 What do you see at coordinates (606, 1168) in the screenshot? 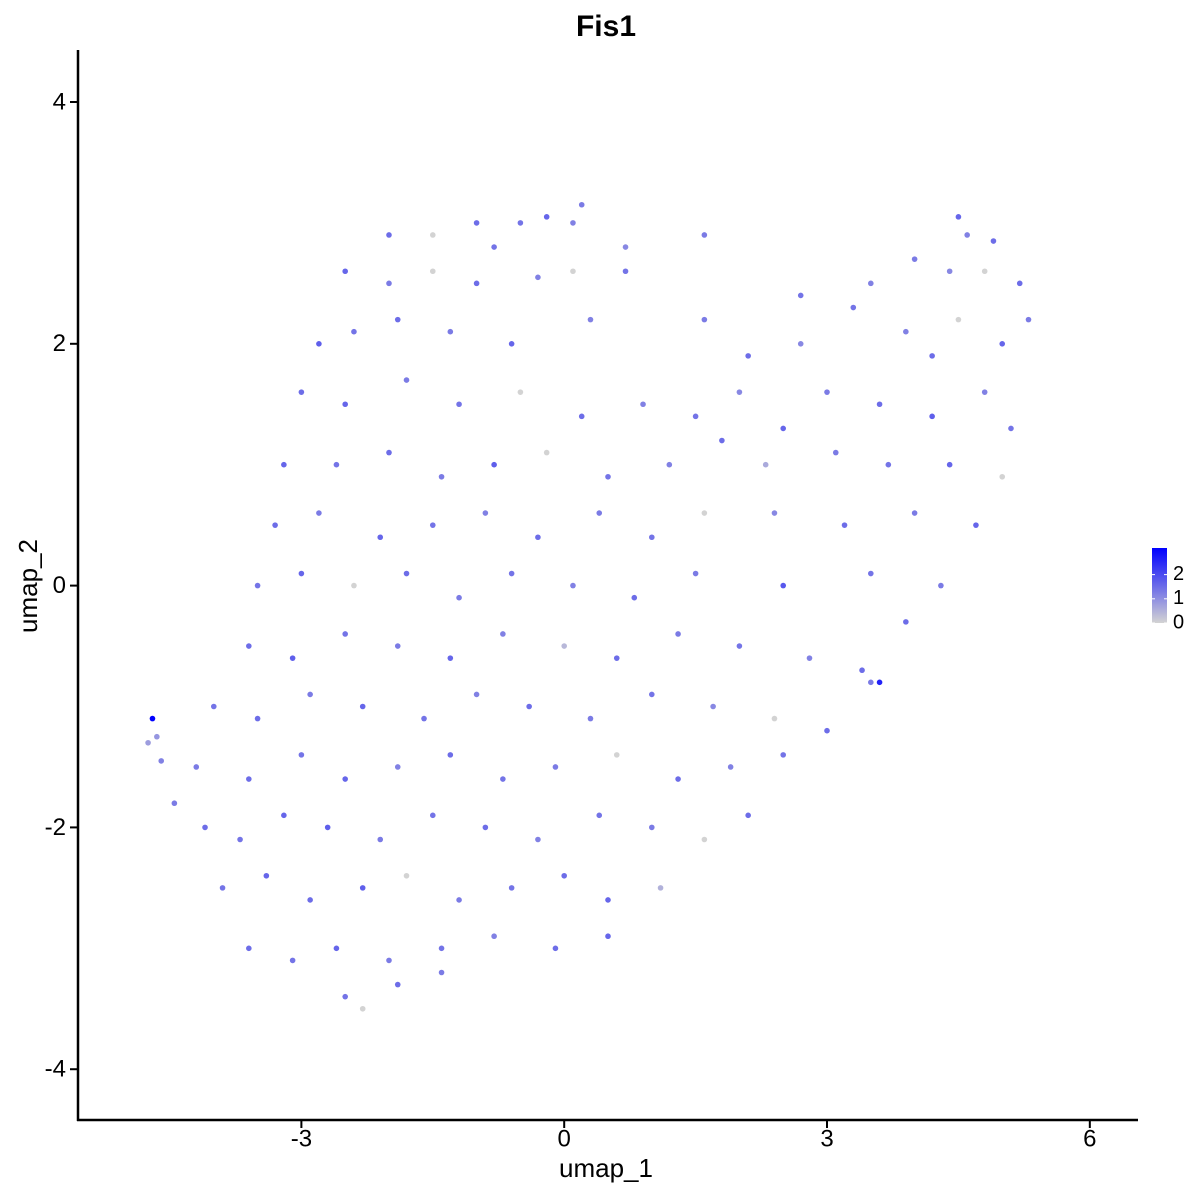
I see `x-axis-label: umap_1` at bounding box center [606, 1168].